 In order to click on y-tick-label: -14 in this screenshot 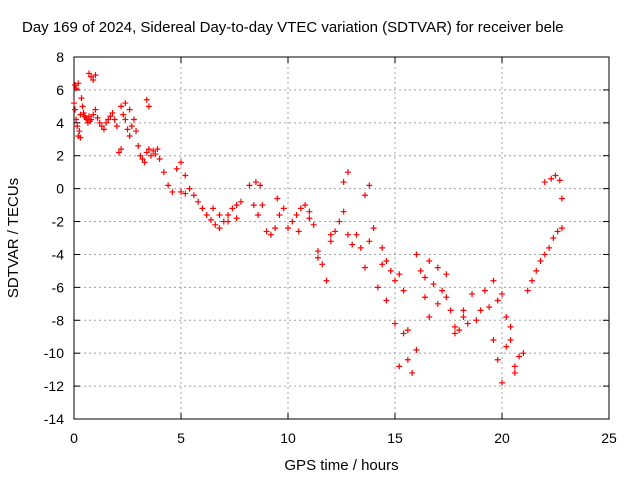, I will do `click(54, 419)`.